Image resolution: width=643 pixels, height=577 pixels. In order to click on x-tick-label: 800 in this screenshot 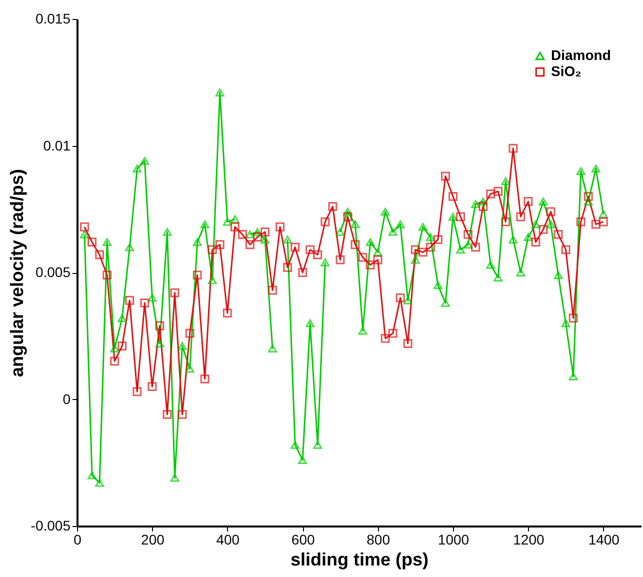, I will do `click(378, 540)`.